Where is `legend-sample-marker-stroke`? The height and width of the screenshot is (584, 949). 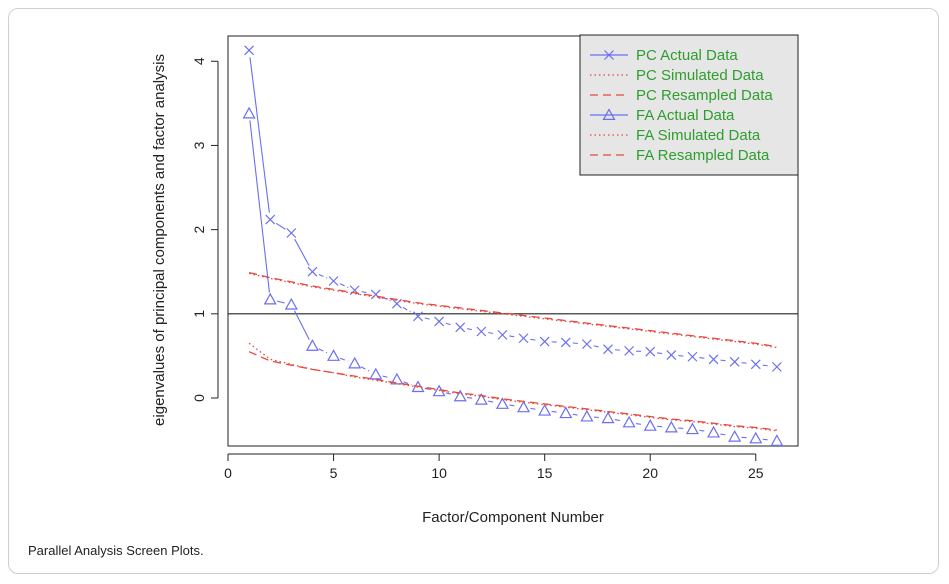
legend-sample-marker-stroke is located at coordinates (609, 55).